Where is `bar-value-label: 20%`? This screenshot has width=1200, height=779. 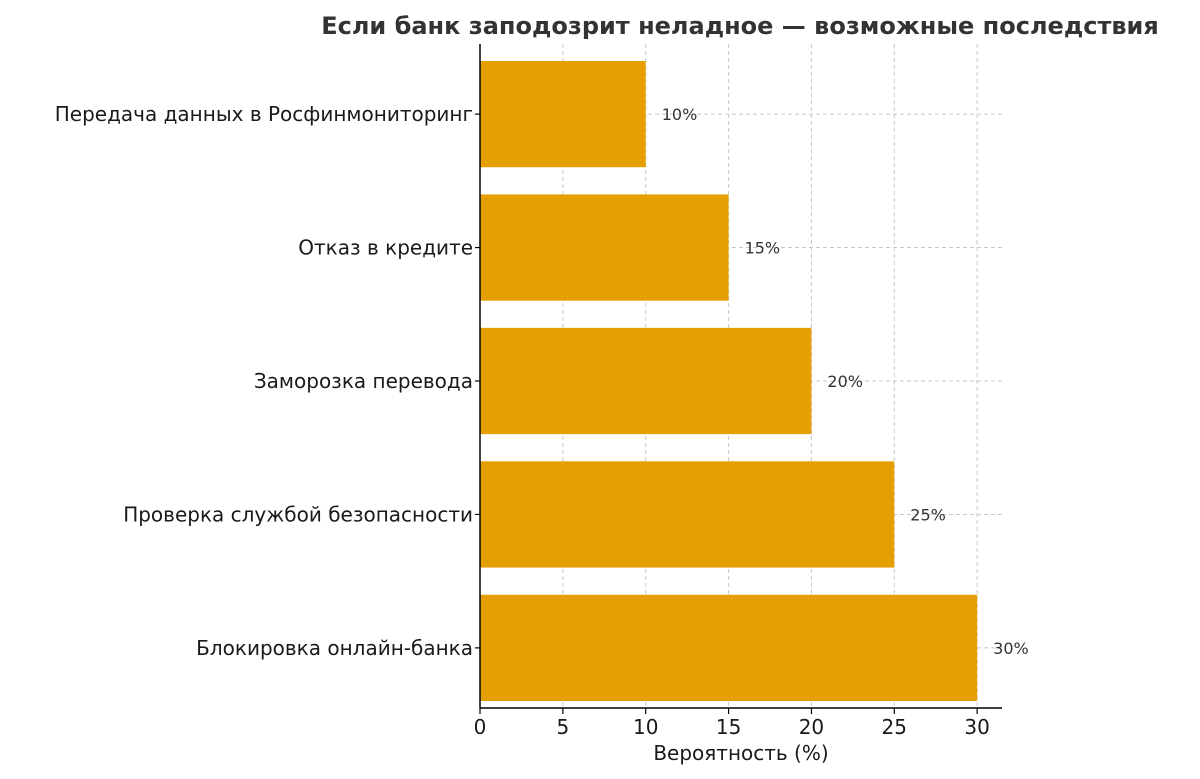 bar-value-label: 20% is located at coordinates (845, 381).